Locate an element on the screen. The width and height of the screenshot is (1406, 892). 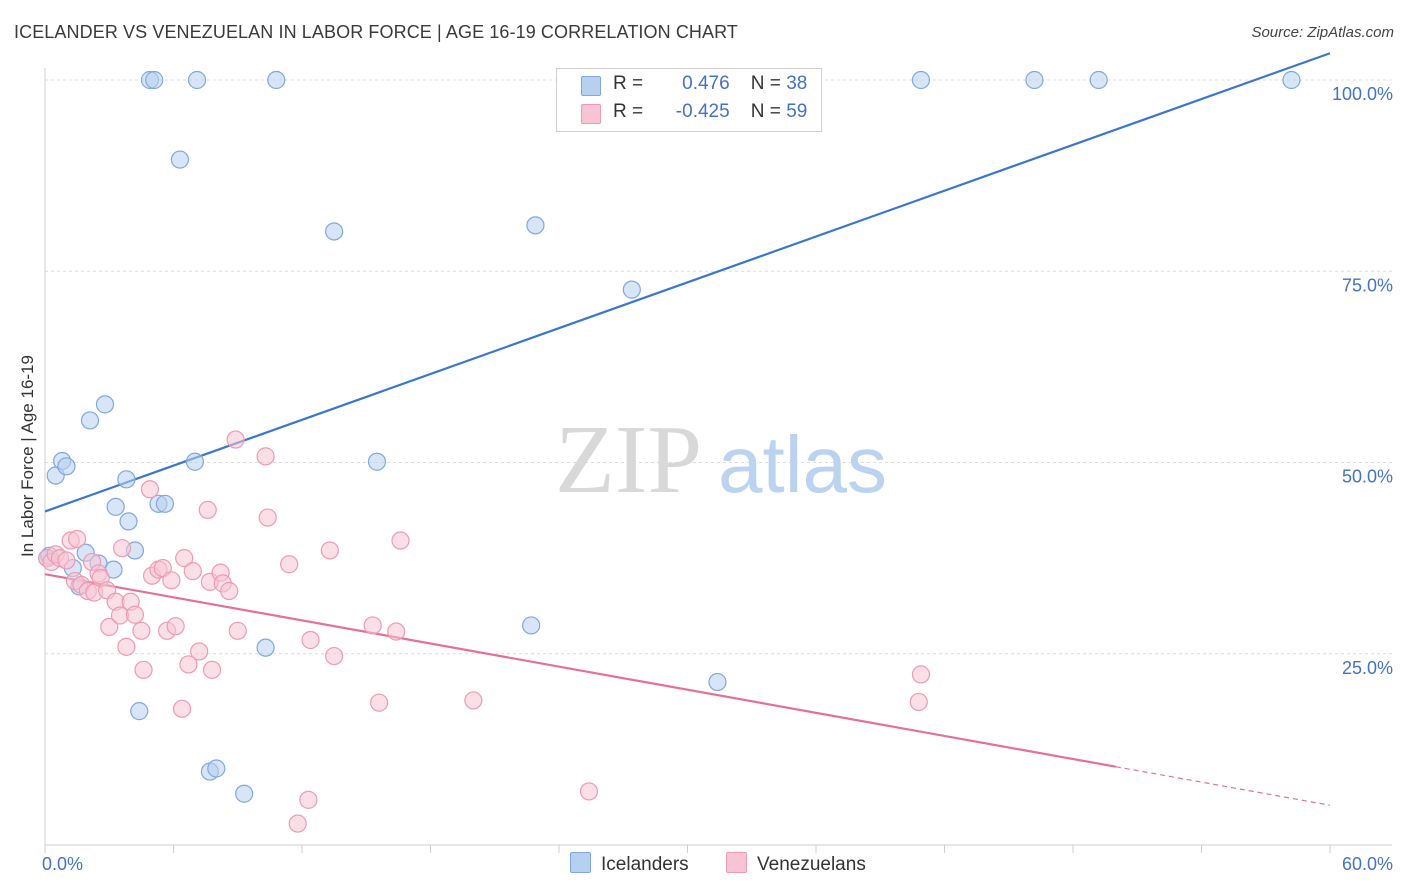
y-axis-title: In Labor Force | Age 16-19 is located at coordinates (27, 456).